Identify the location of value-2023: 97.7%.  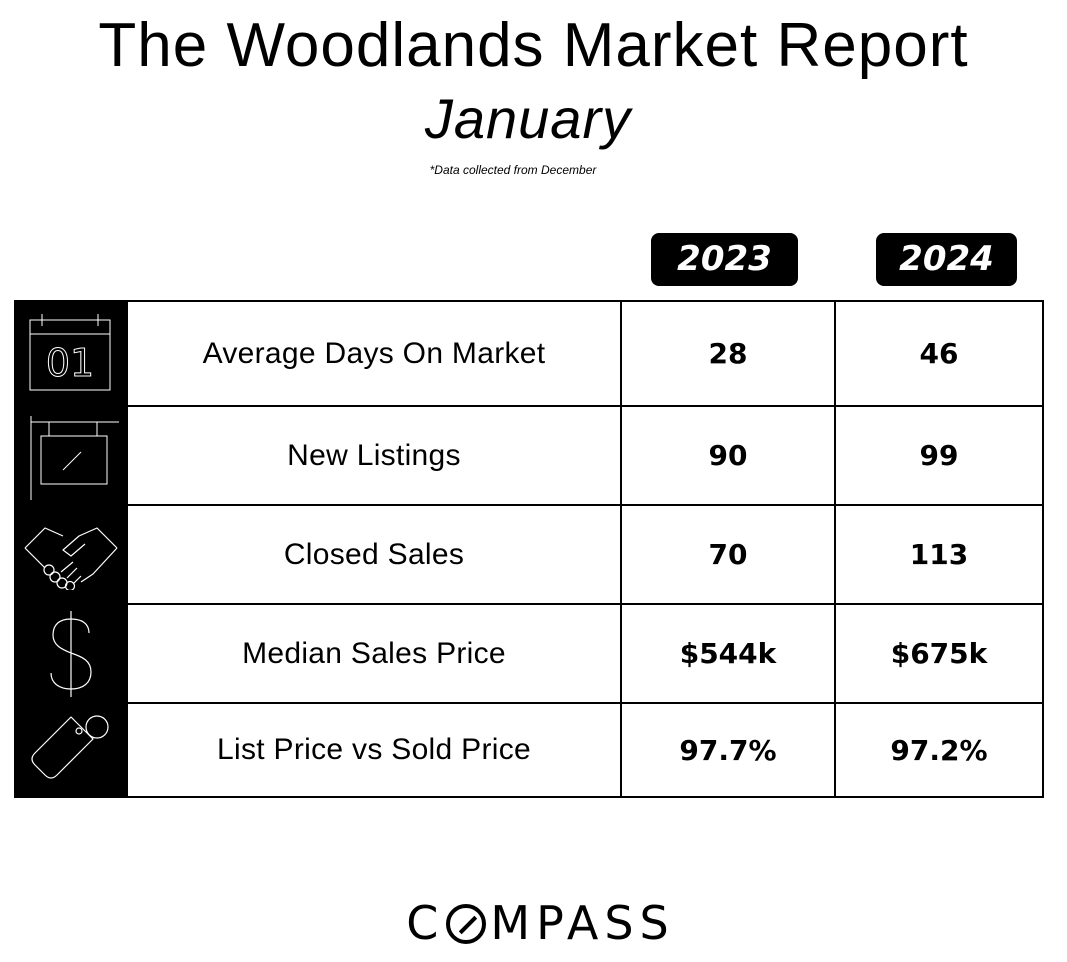
(728, 750).